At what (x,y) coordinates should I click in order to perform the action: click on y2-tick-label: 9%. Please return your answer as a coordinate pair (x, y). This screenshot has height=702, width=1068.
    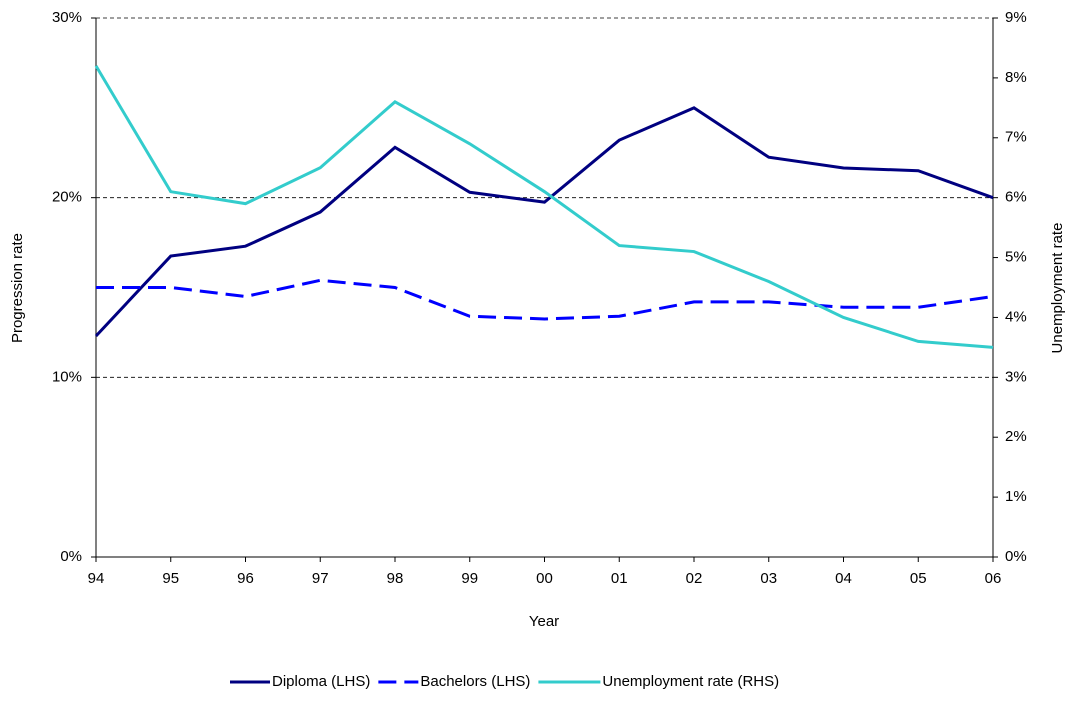
    Looking at the image, I should click on (1016, 17).